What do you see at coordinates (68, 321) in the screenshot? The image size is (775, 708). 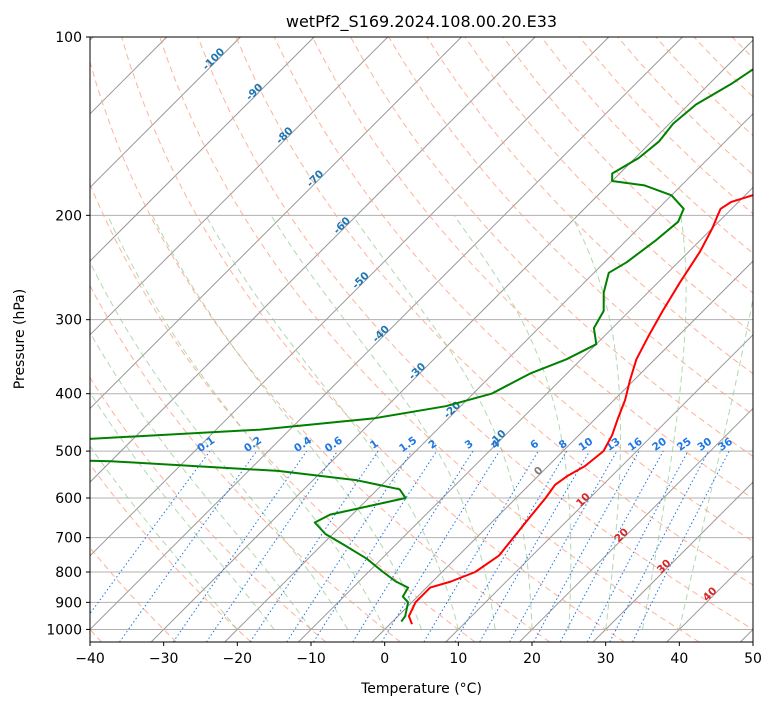 I see `y-tick-label: 300` at bounding box center [68, 321].